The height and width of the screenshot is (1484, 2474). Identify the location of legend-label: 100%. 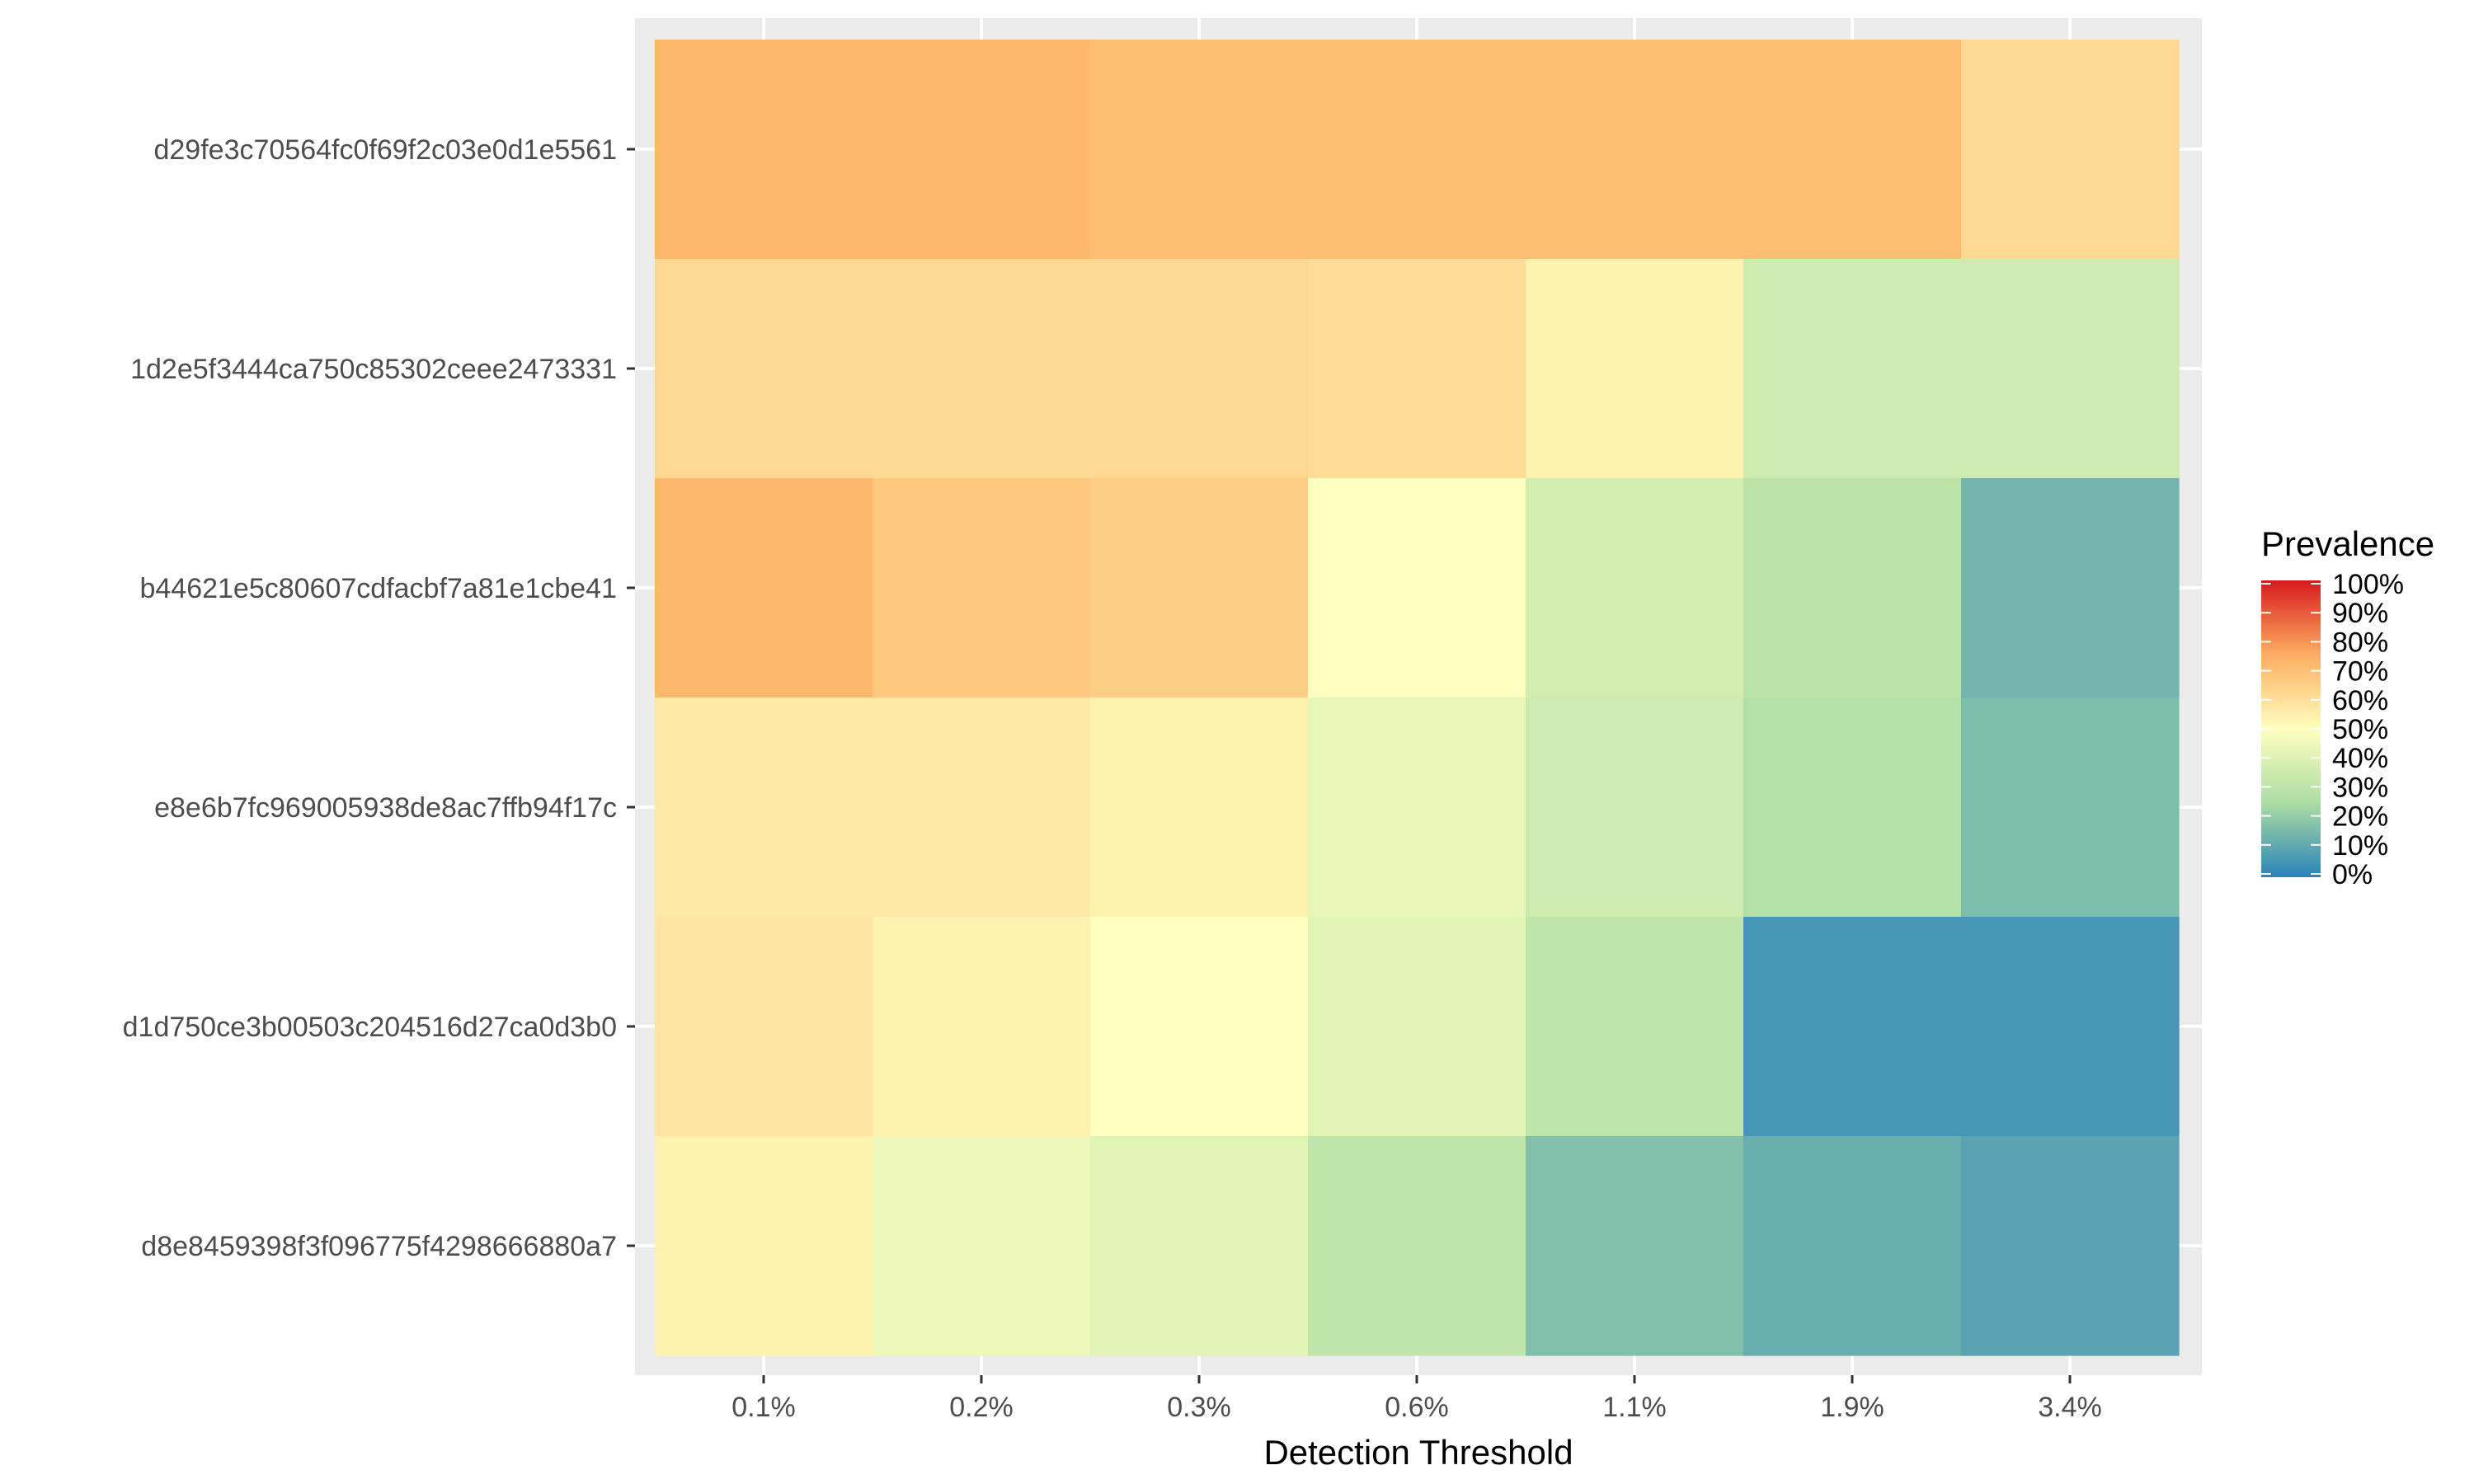
(2368, 584).